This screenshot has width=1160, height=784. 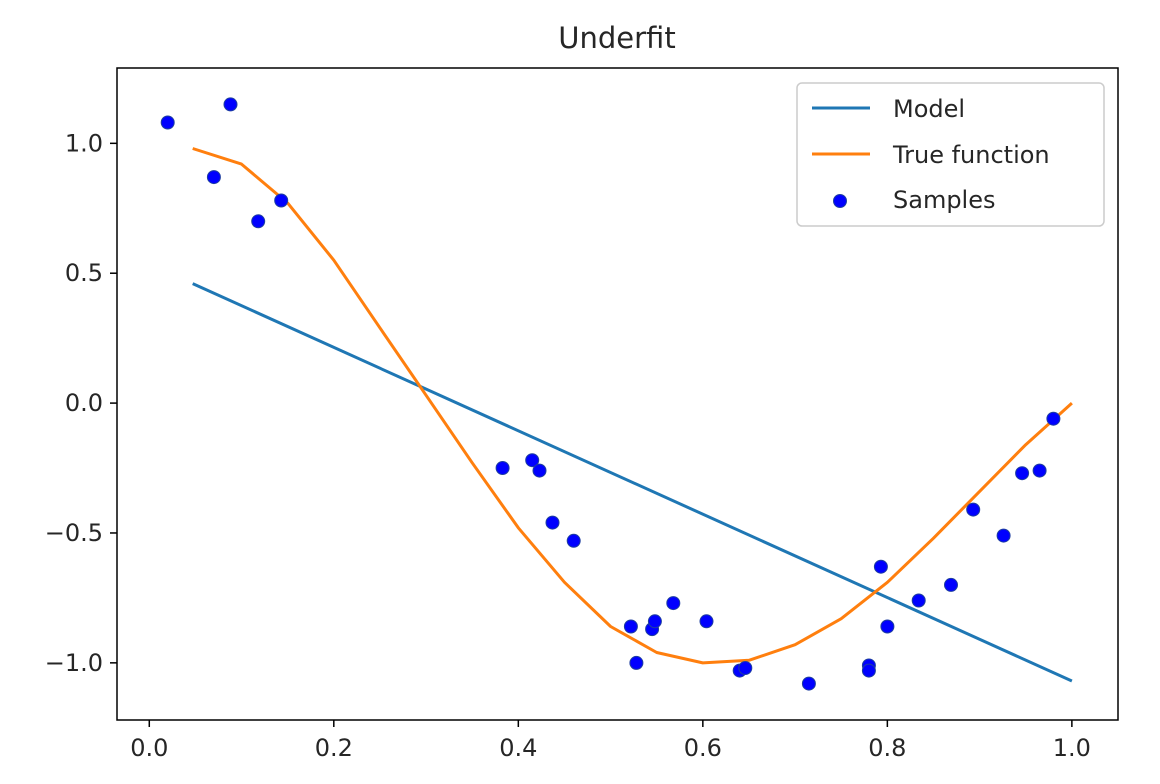 I want to click on y-tick-label: 0.0, so click(x=84, y=403).